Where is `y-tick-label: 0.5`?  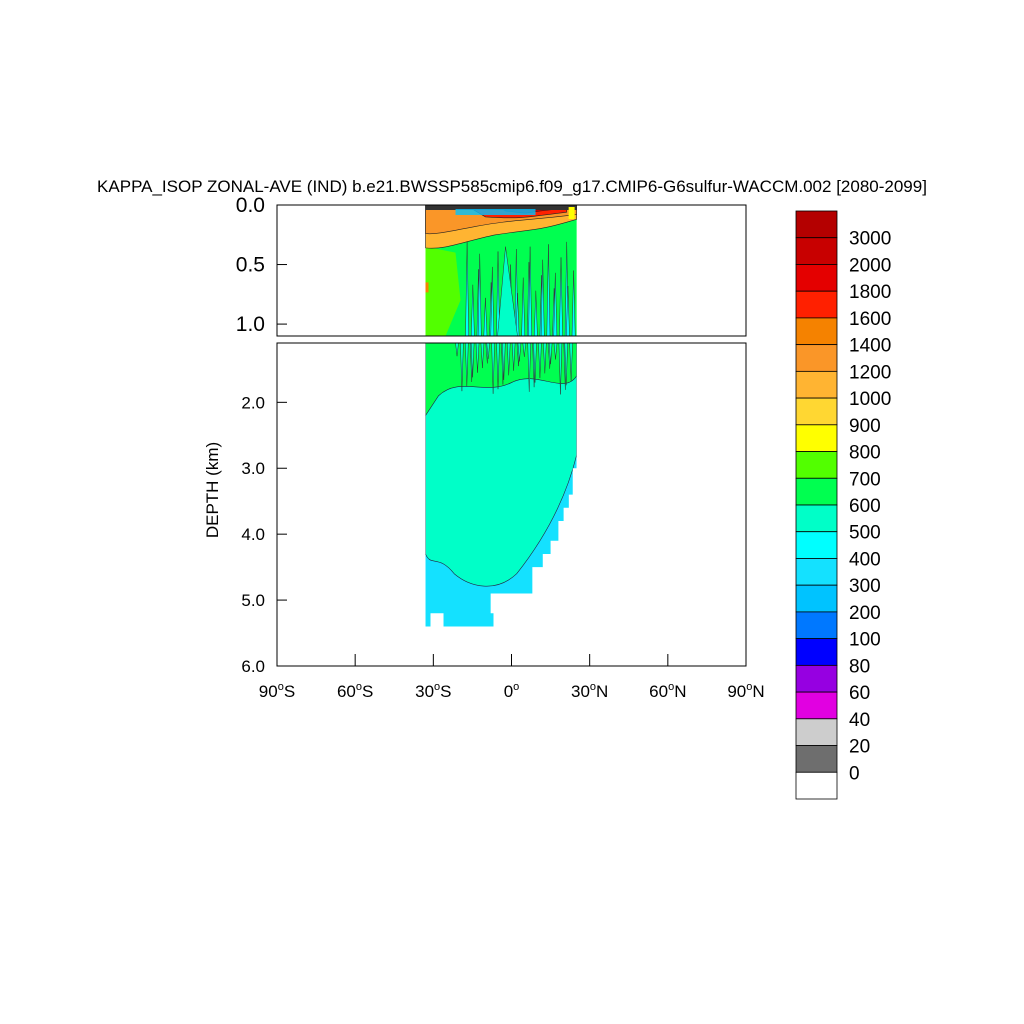 y-tick-label: 0.5 is located at coordinates (250, 265).